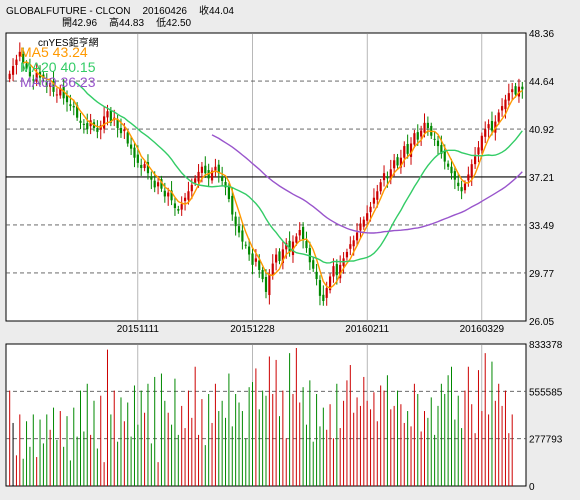 The width and height of the screenshot is (580, 500). I want to click on x-tick-label: 20160211, so click(367, 329).